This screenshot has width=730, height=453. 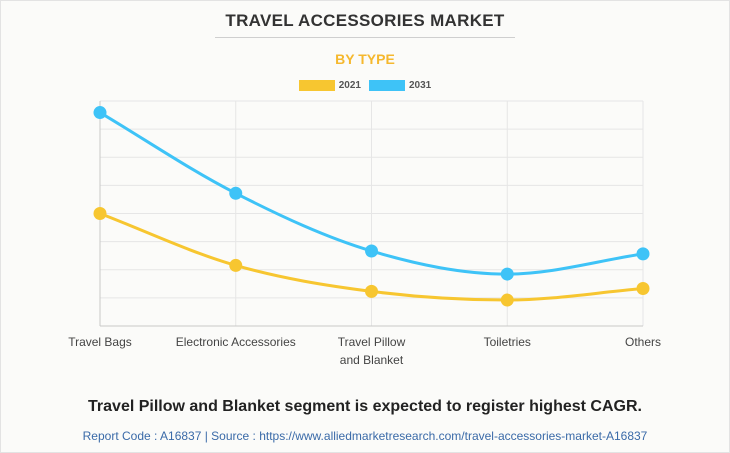 I want to click on x-tick-label: Travel Bags, so click(x=100, y=342).